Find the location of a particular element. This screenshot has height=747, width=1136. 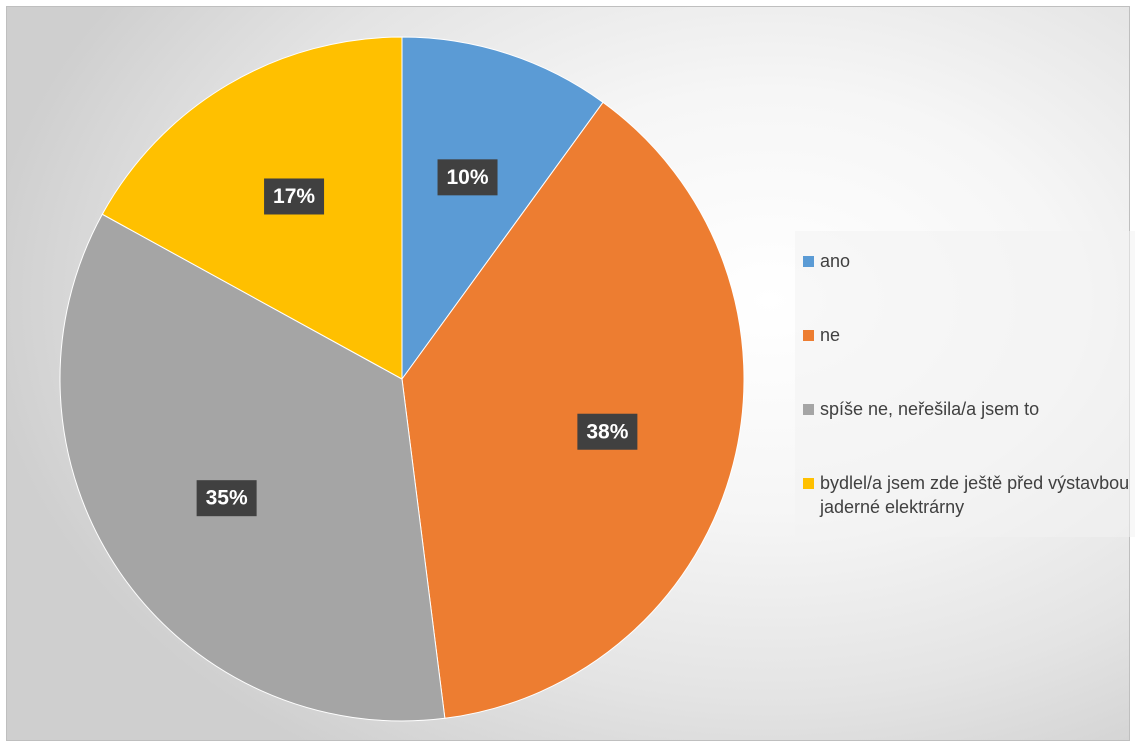

legend-item-ano: ano is located at coordinates (826, 261).